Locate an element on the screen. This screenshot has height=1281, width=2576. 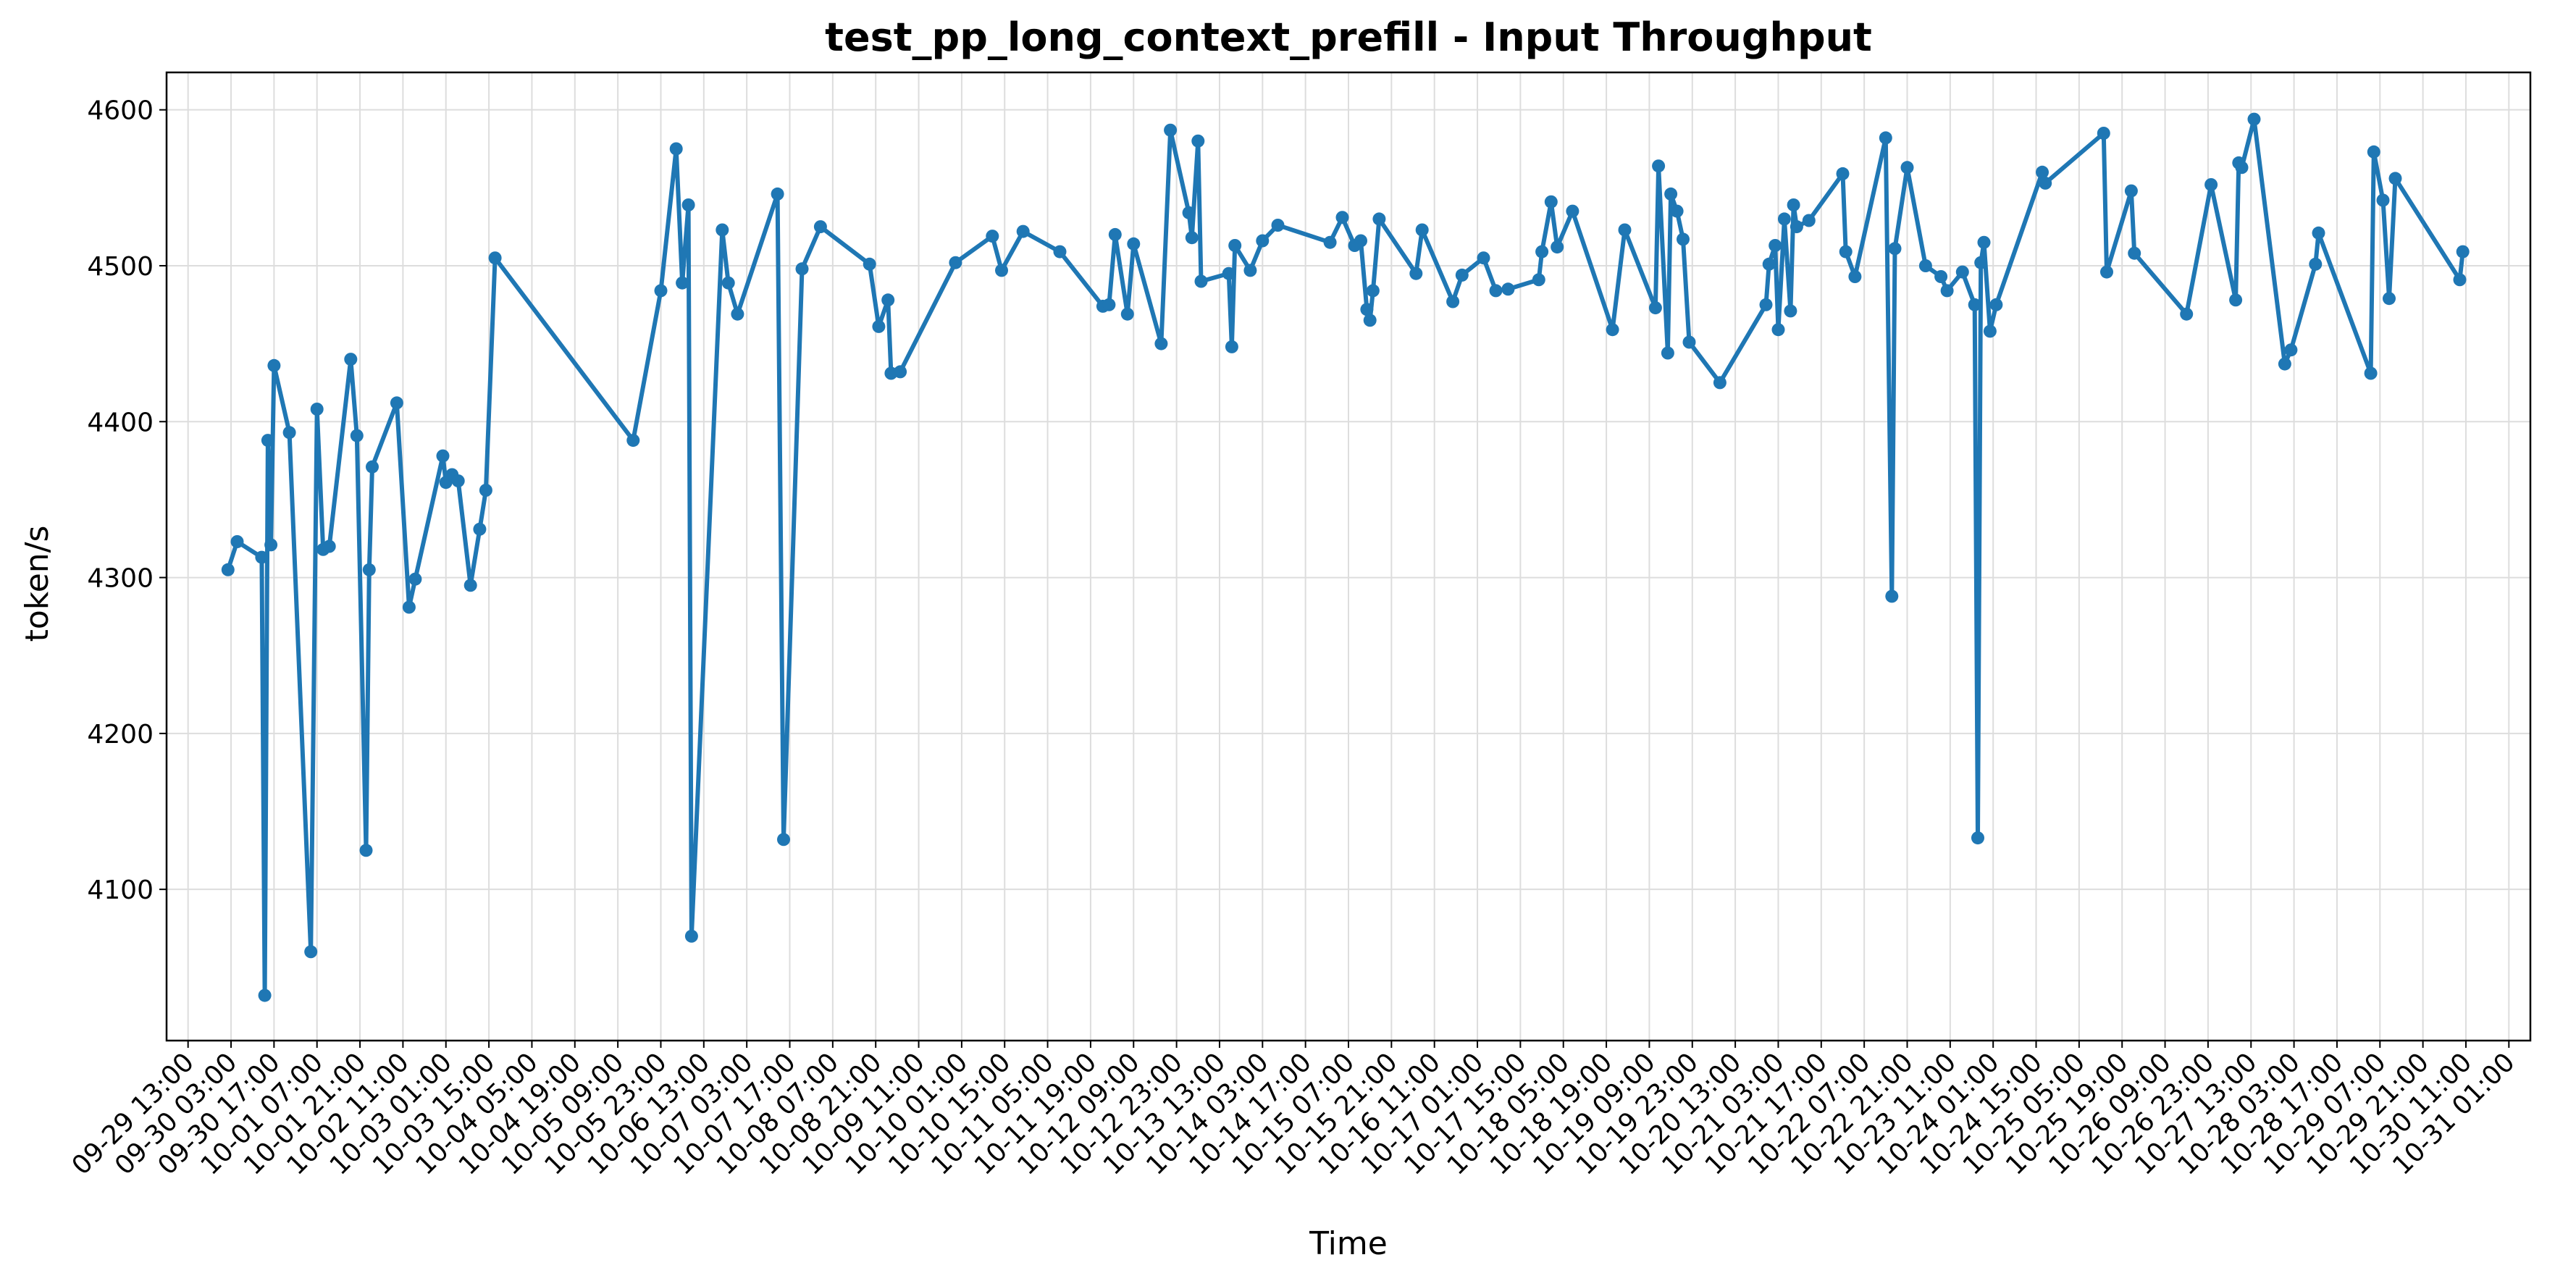
y-tick-label: 4600 is located at coordinates (120, 111).